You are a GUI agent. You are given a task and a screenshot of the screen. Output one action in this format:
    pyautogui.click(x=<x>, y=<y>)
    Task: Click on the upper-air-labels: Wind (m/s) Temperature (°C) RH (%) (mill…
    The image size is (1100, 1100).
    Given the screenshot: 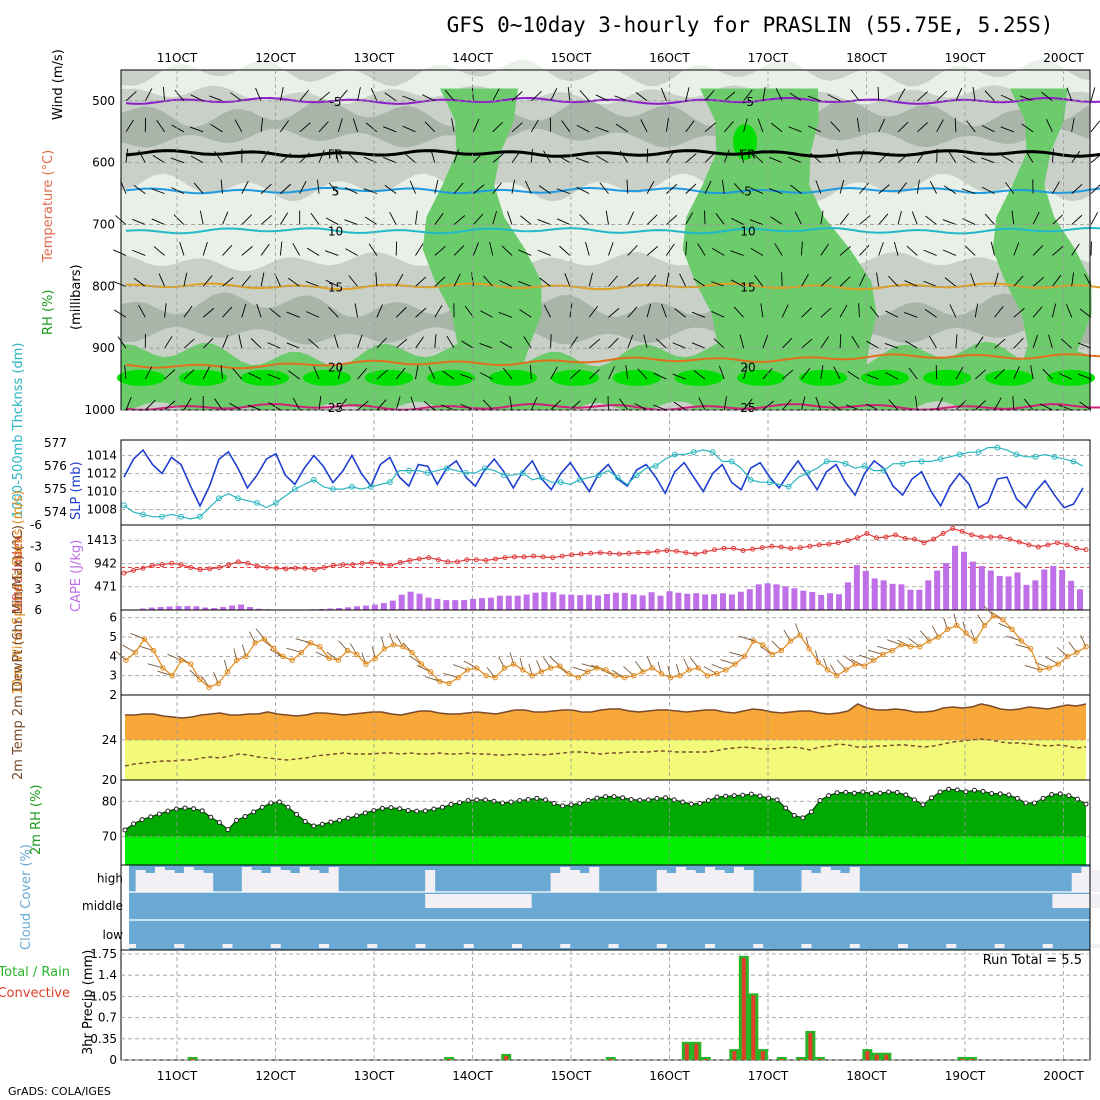 What is the action you would take?
    pyautogui.click(x=62, y=192)
    